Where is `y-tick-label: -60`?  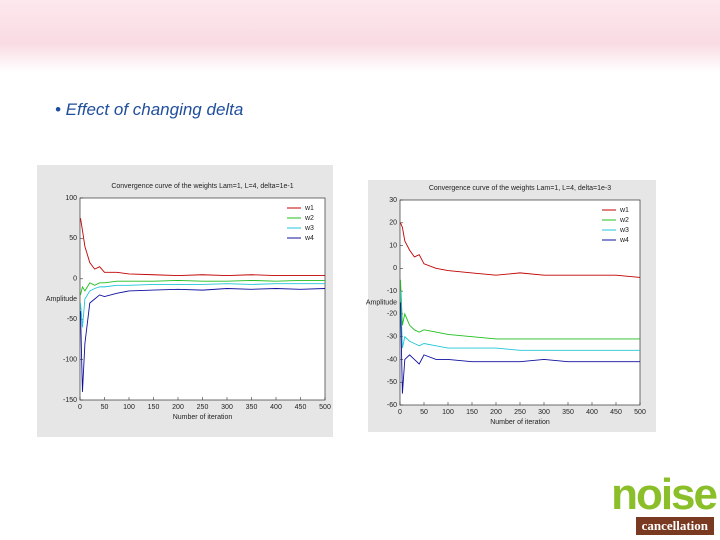
y-tick-label: -60 is located at coordinates (392, 405).